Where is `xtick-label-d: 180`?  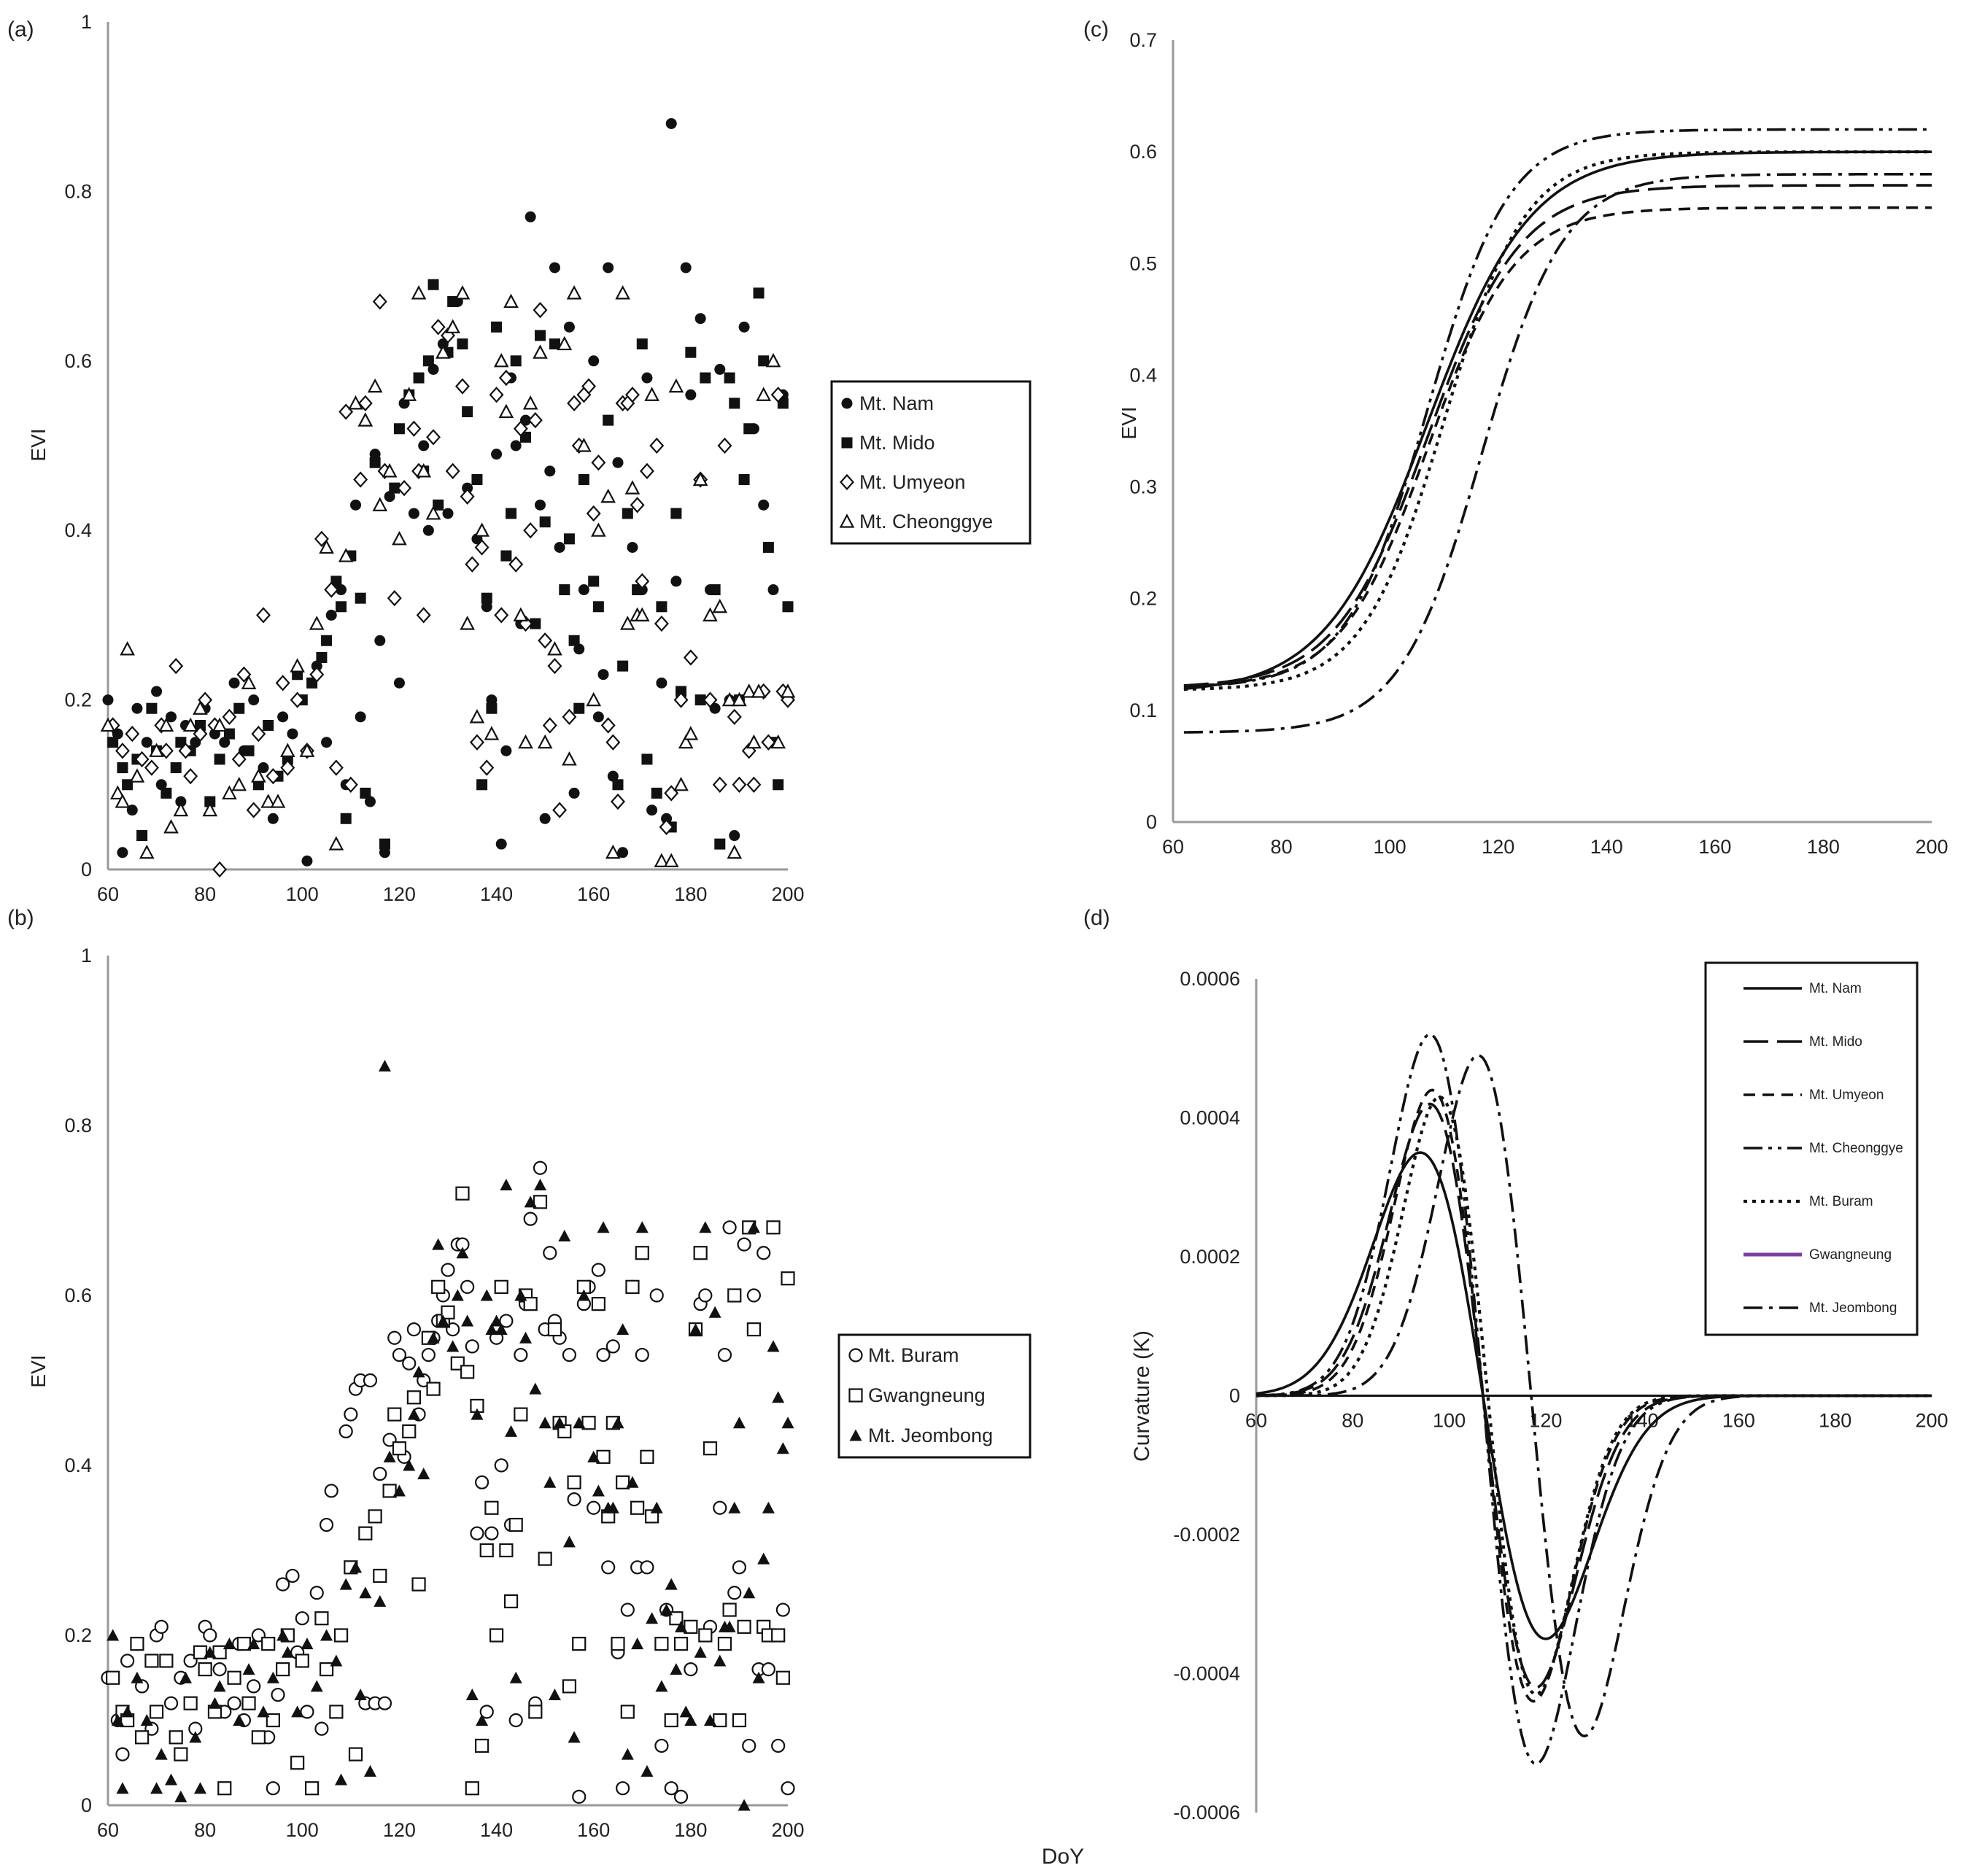
xtick-label-d: 180 is located at coordinates (1835, 1421).